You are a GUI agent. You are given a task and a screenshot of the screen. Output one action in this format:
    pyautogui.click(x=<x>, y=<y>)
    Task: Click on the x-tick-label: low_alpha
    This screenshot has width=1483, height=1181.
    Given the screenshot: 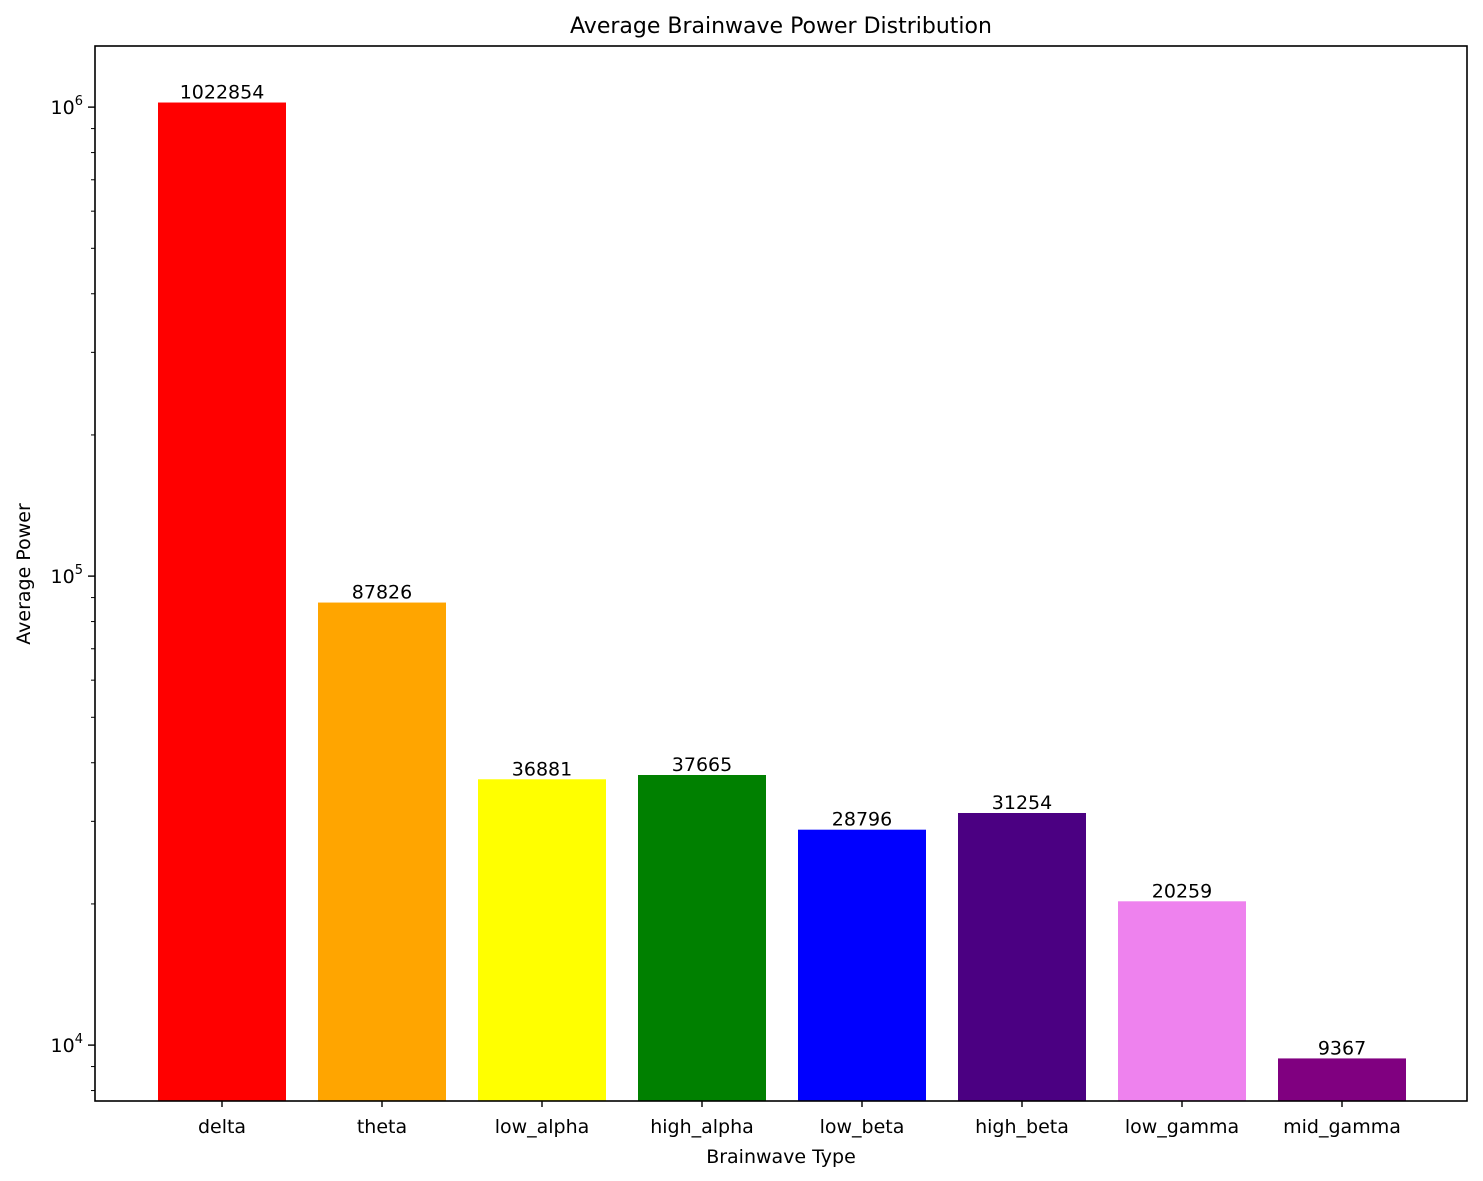 What is the action you would take?
    pyautogui.click(x=542, y=1127)
    